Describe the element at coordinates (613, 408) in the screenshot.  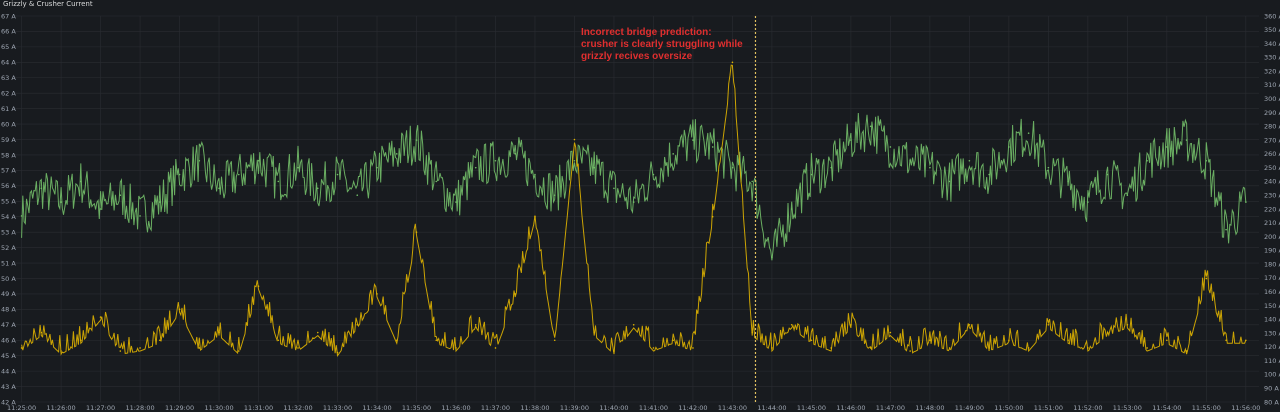
I see `x-tick-label: 11:40:00` at that location.